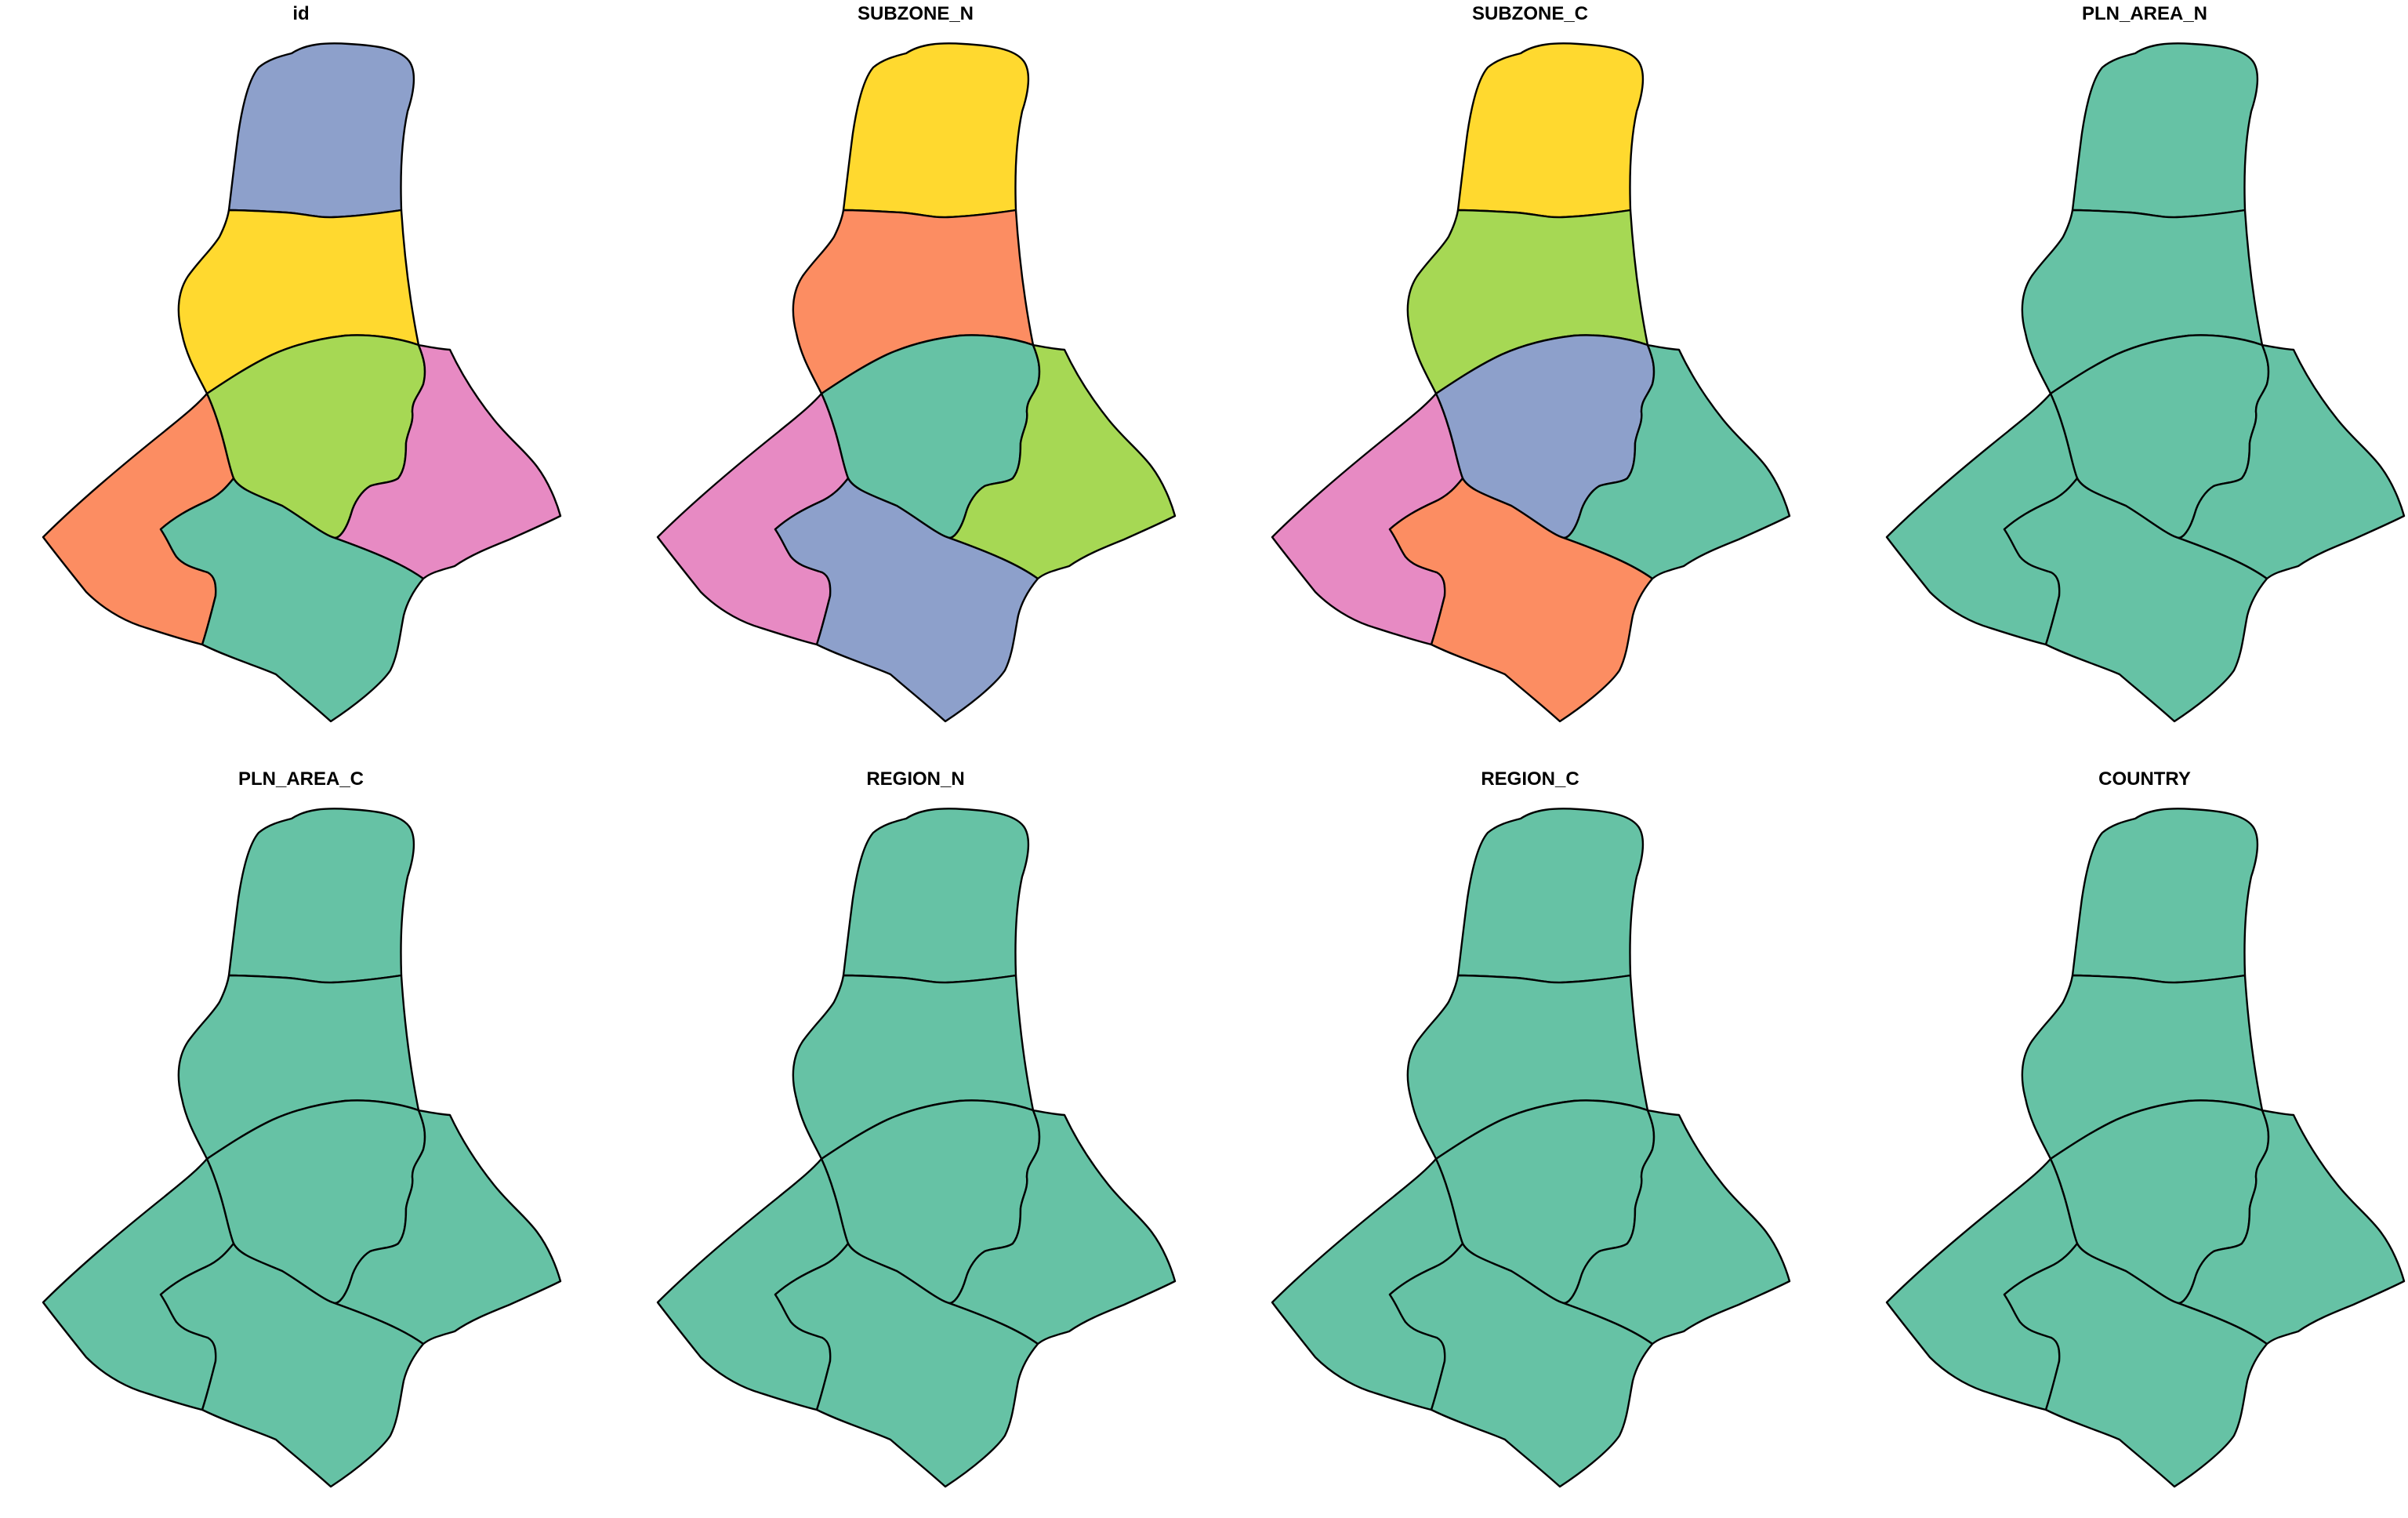  I want to click on panel-title: COUNTRY, so click(2144, 779).